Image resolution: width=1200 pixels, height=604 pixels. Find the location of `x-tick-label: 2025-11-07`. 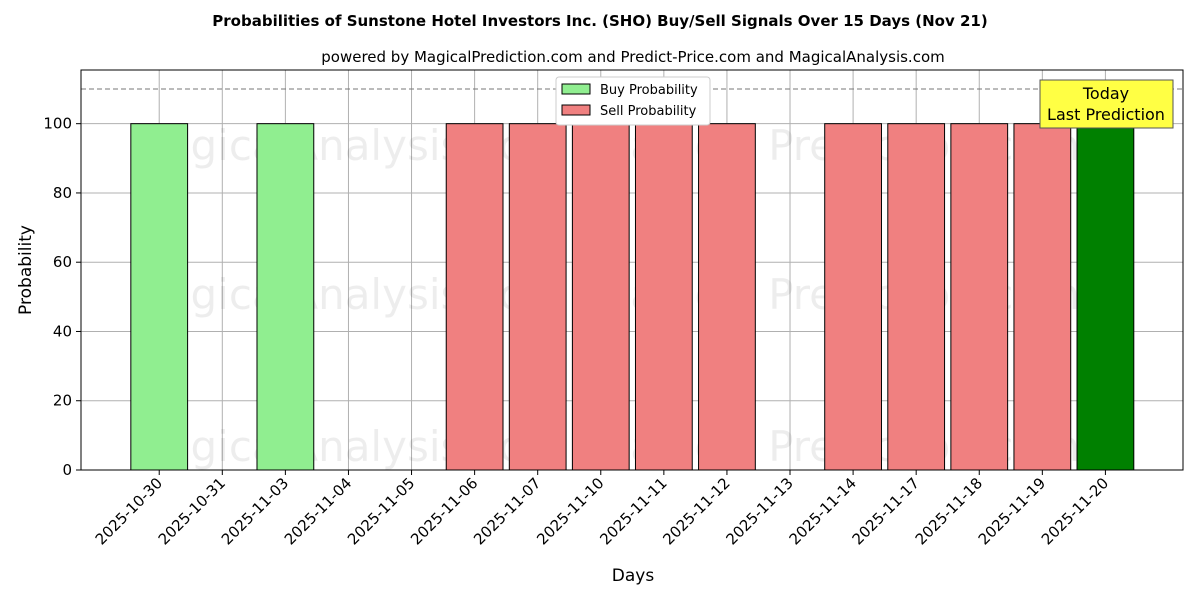

x-tick-label: 2025-11-07 is located at coordinates (507, 511).